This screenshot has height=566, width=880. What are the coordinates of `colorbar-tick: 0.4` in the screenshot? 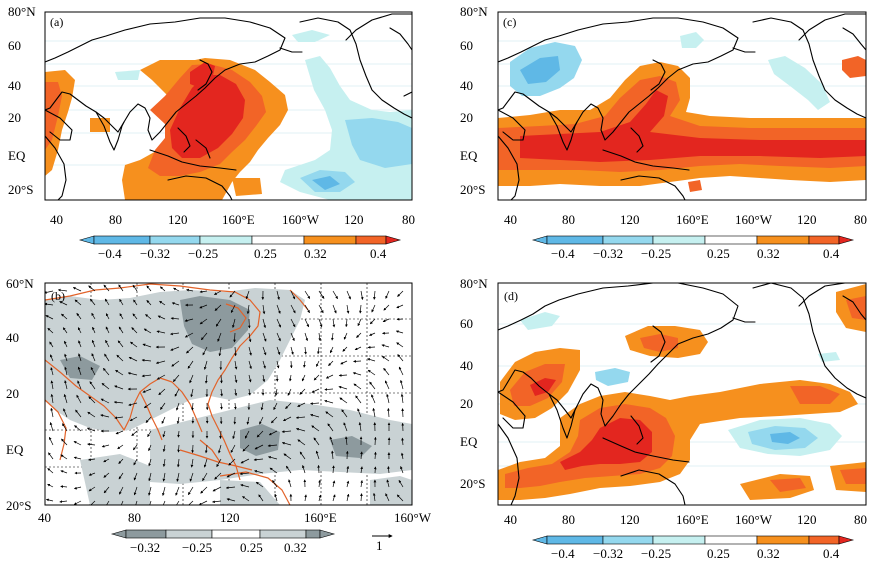 It's located at (378, 253).